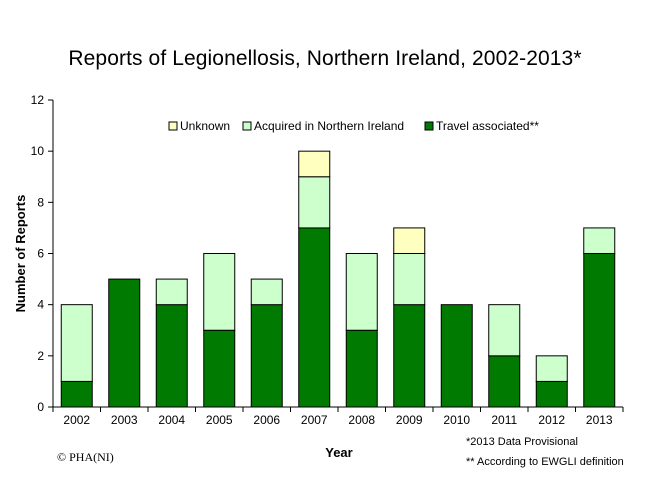 The height and width of the screenshot is (488, 650). I want to click on y-tick-label: 2, so click(40, 356).